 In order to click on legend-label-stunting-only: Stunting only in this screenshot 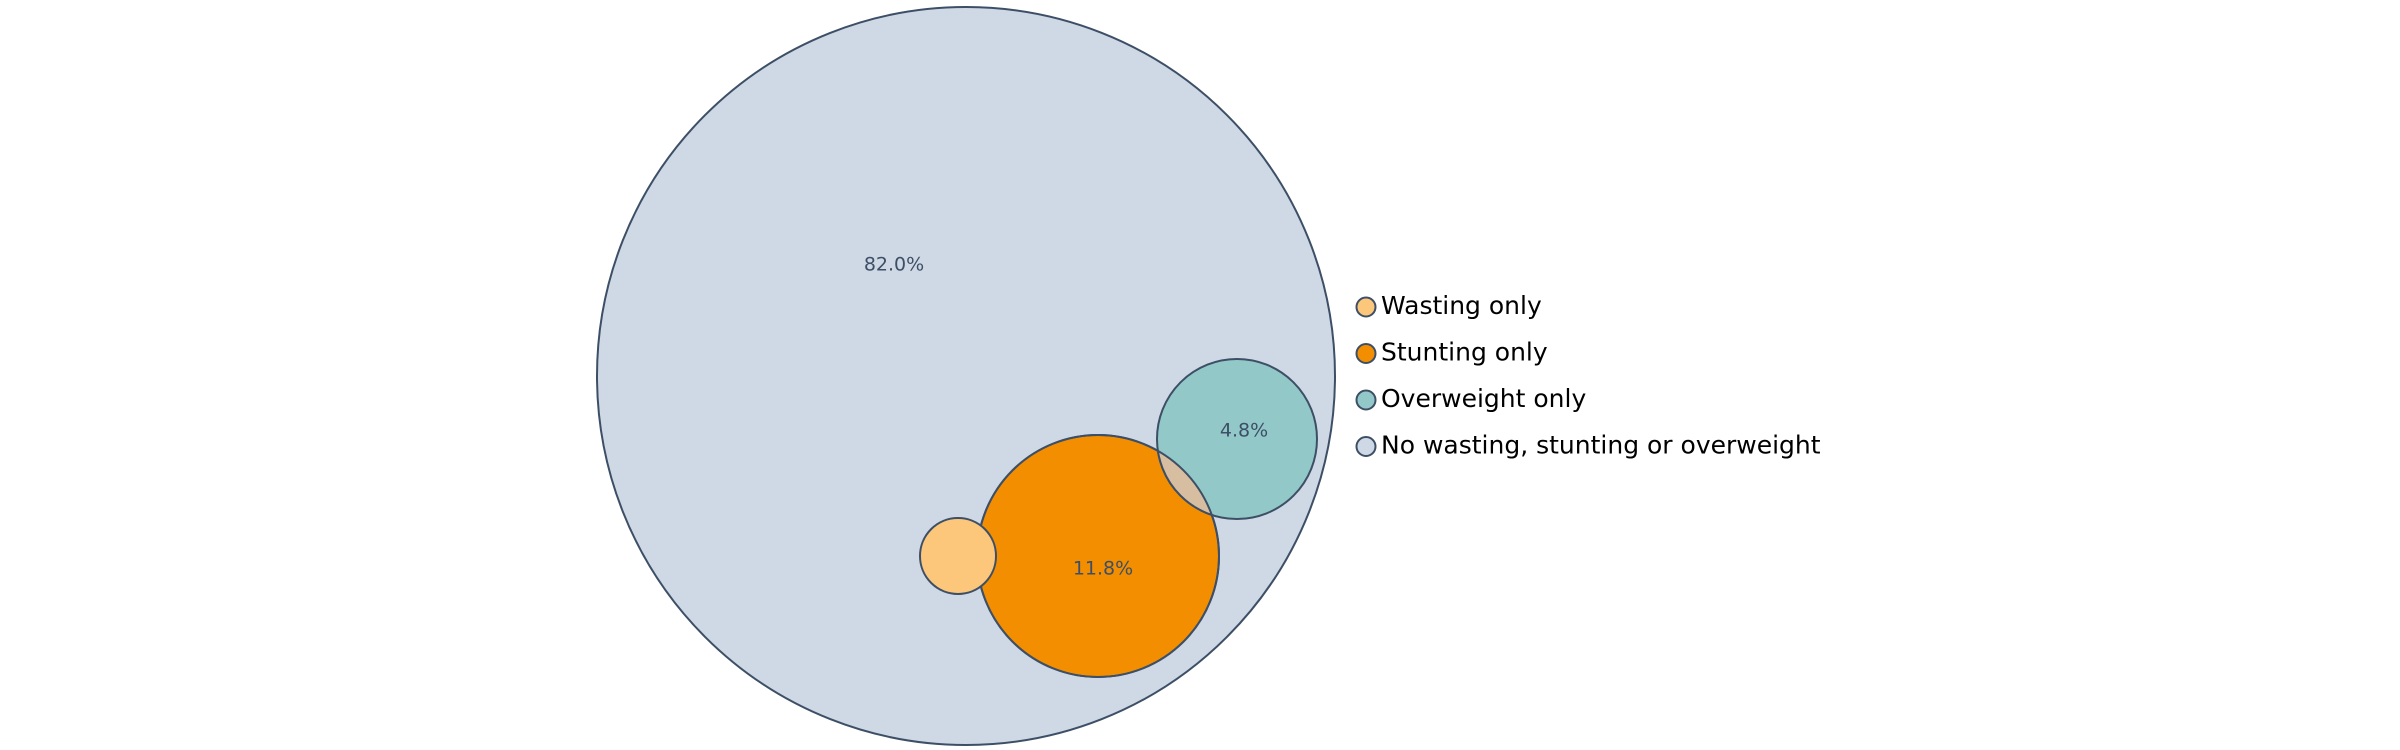, I will do `click(1464, 352)`.